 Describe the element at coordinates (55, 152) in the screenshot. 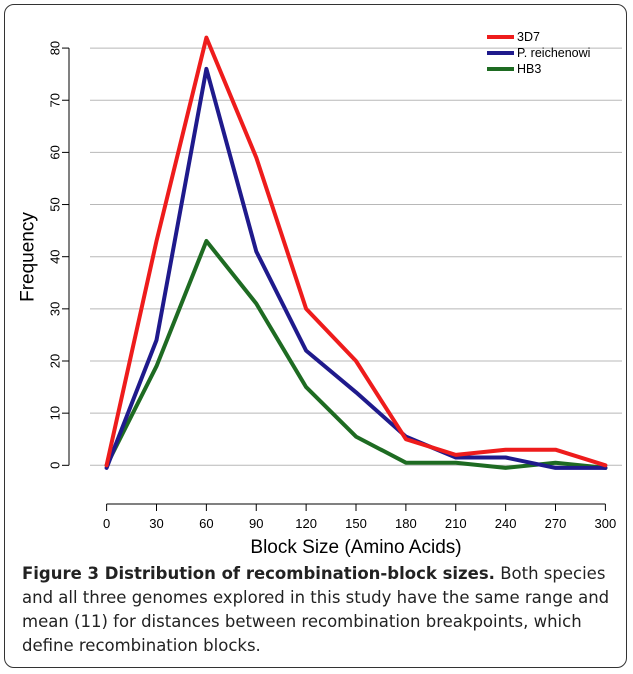

I see `y-tick-label: 60` at that location.